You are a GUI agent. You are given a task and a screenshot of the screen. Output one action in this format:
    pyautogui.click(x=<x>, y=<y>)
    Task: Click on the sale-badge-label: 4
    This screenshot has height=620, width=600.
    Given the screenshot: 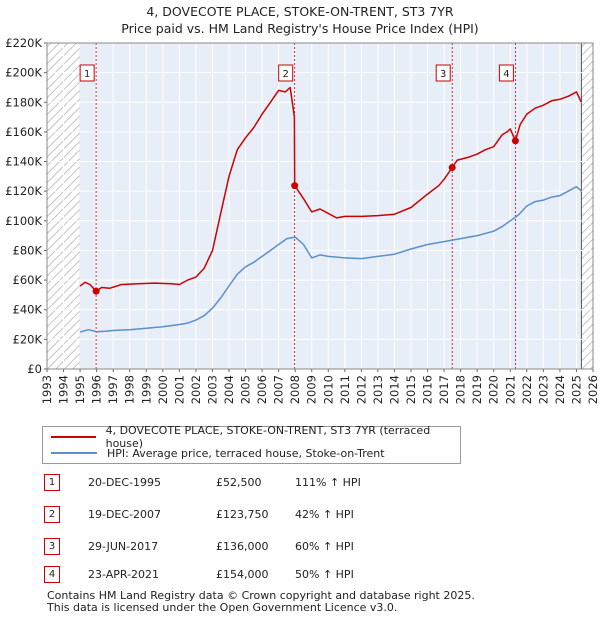 What is the action you would take?
    pyautogui.click(x=506, y=74)
    